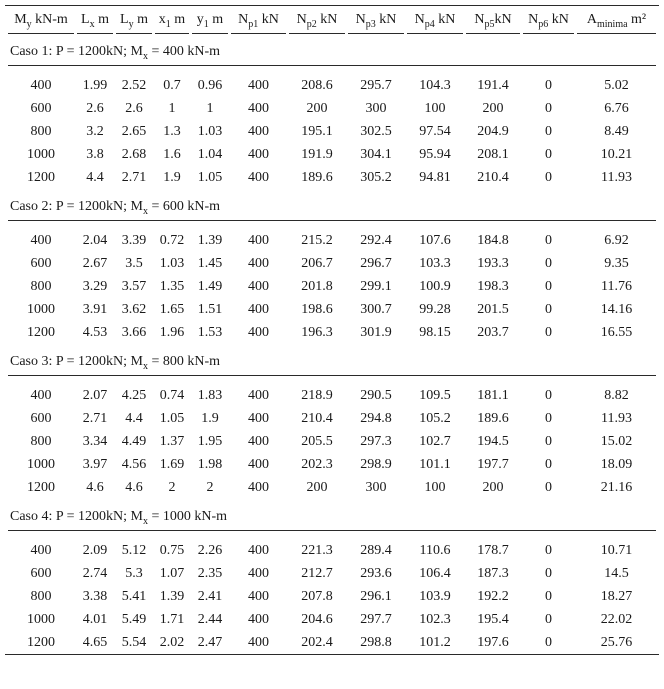 This screenshot has height=689, width=664. I want to click on table-cell: 2.67, so click(95, 263).